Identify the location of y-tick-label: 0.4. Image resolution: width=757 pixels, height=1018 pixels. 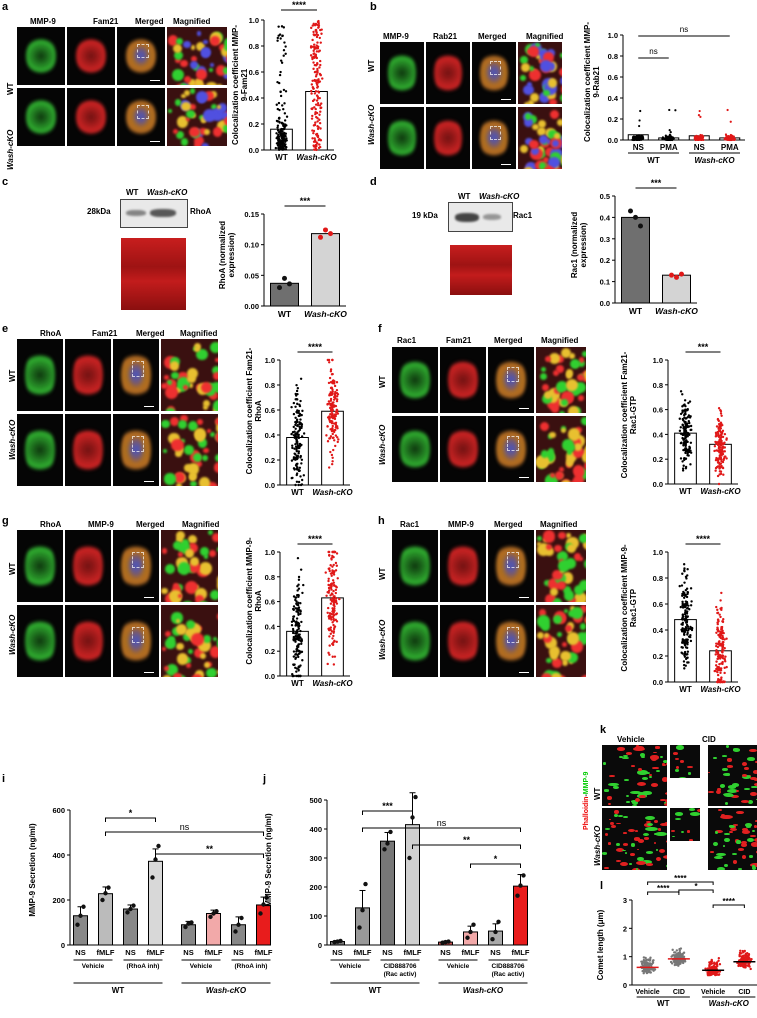
(658, 630).